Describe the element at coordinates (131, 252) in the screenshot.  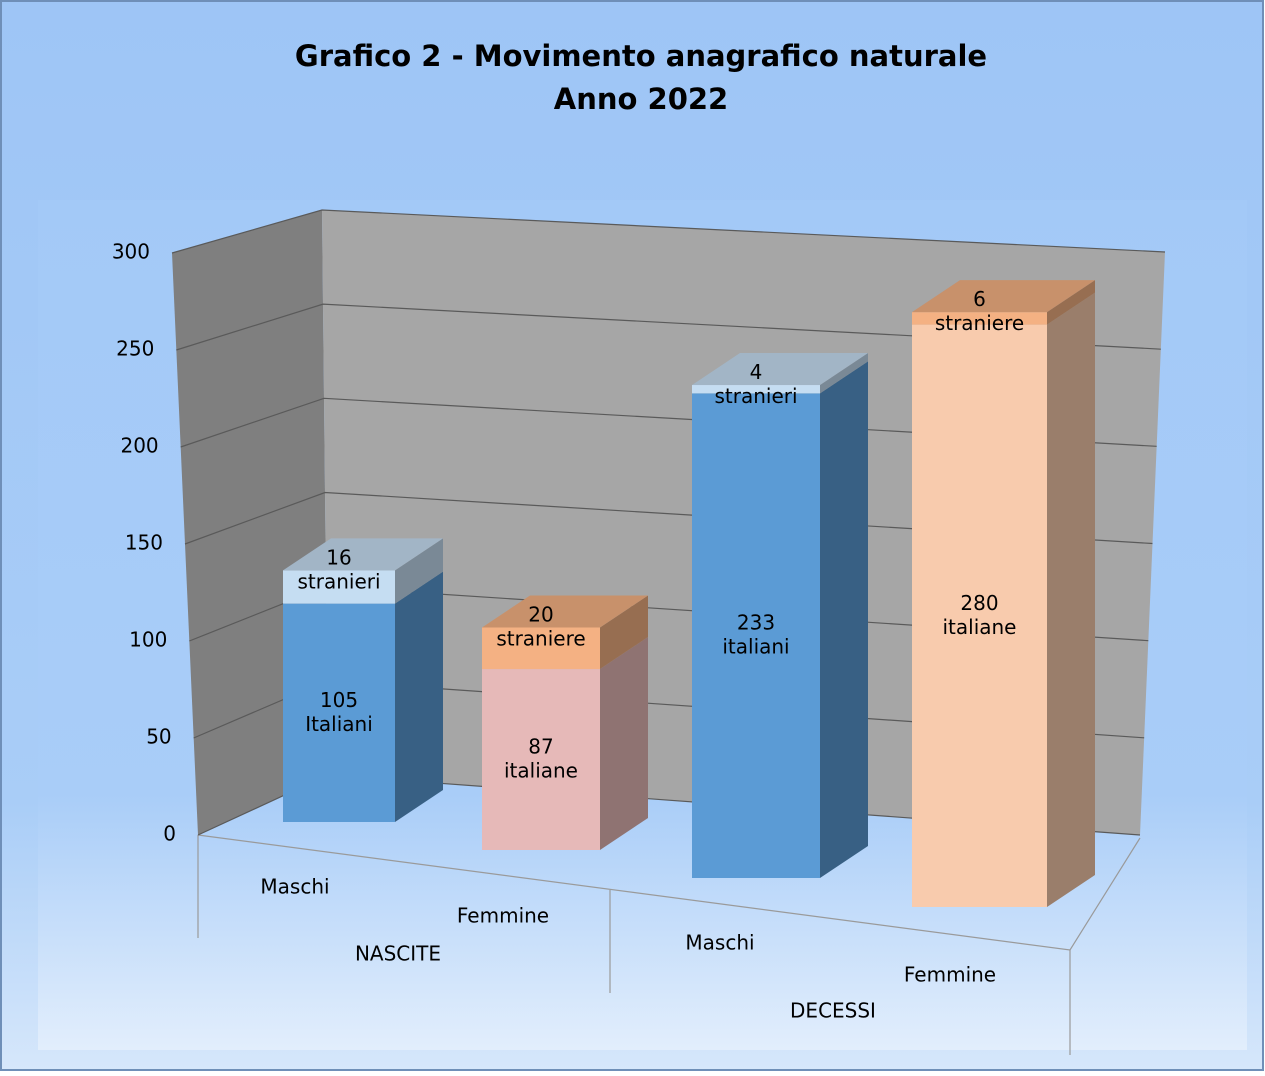
I see `y-tick-label: 300` at that location.